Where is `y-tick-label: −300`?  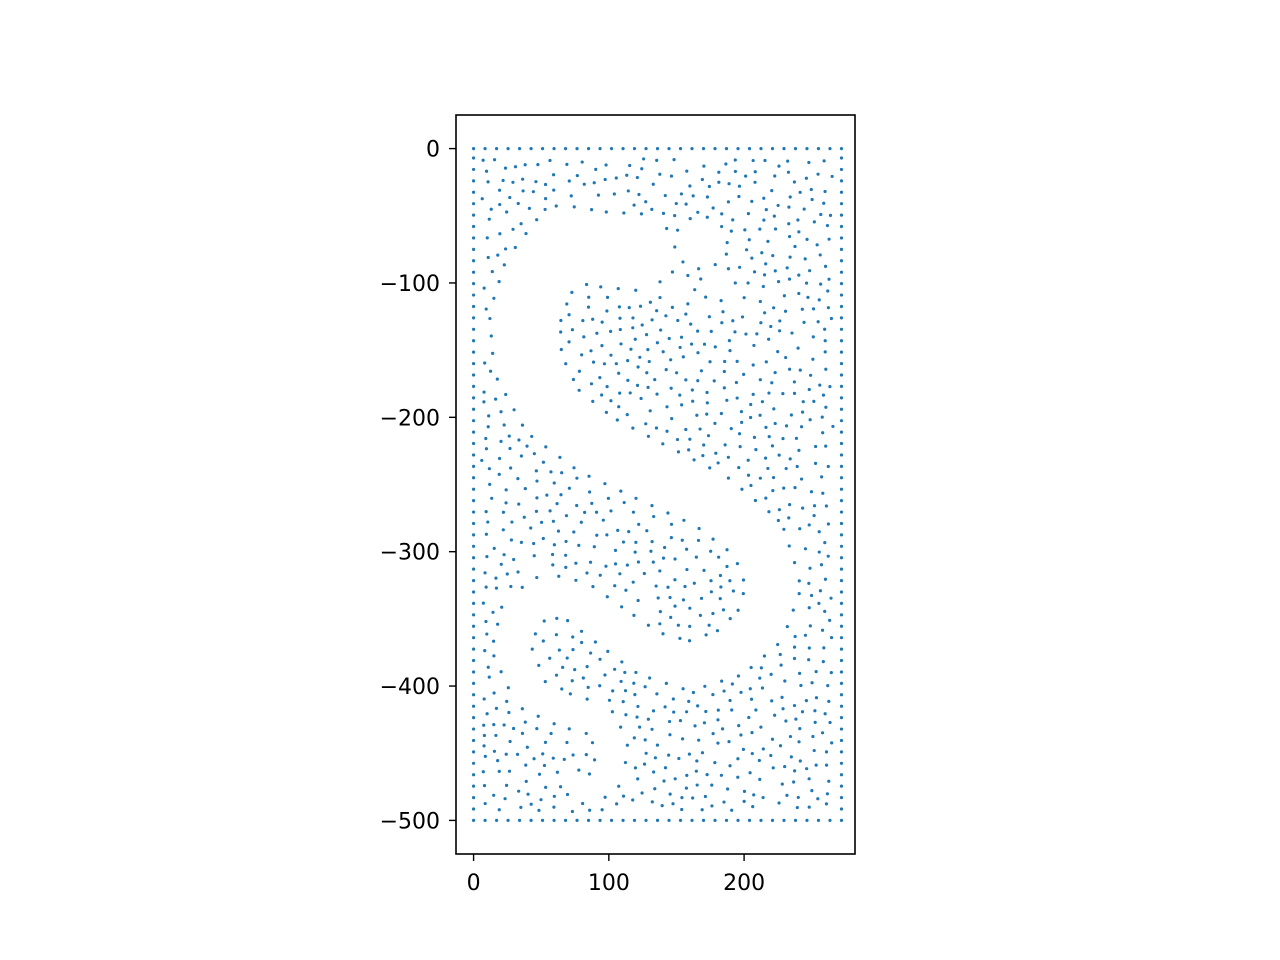 y-tick-label: −300 is located at coordinates (410, 553).